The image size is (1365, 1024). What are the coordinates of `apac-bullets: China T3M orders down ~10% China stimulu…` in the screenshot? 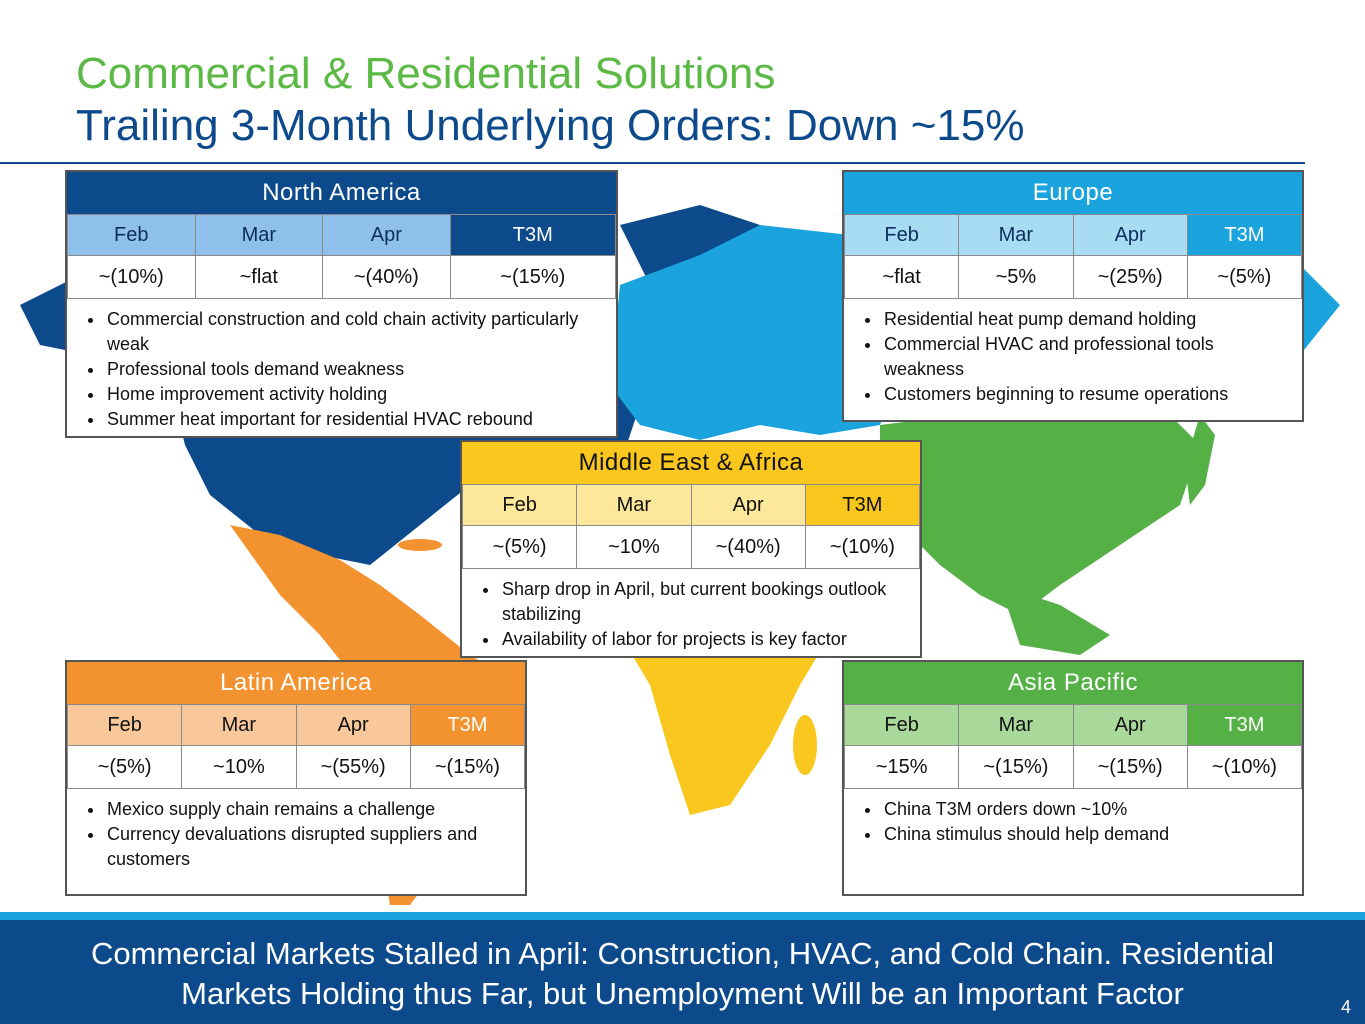 It's located at (1073, 820).